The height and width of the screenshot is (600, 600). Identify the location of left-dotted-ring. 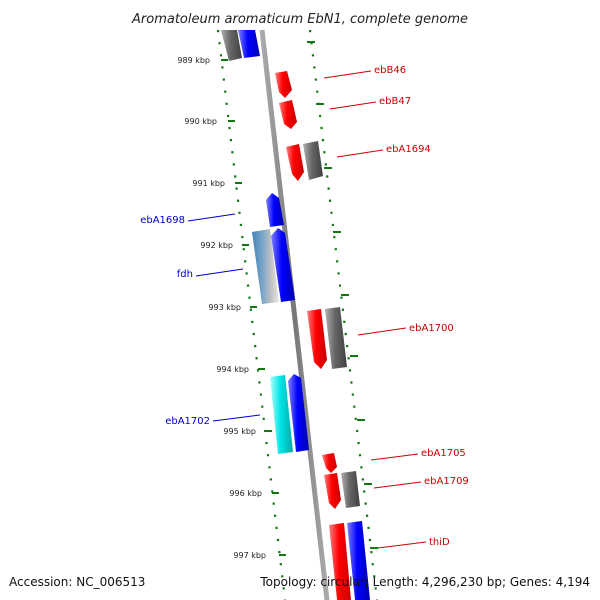
(251, 314).